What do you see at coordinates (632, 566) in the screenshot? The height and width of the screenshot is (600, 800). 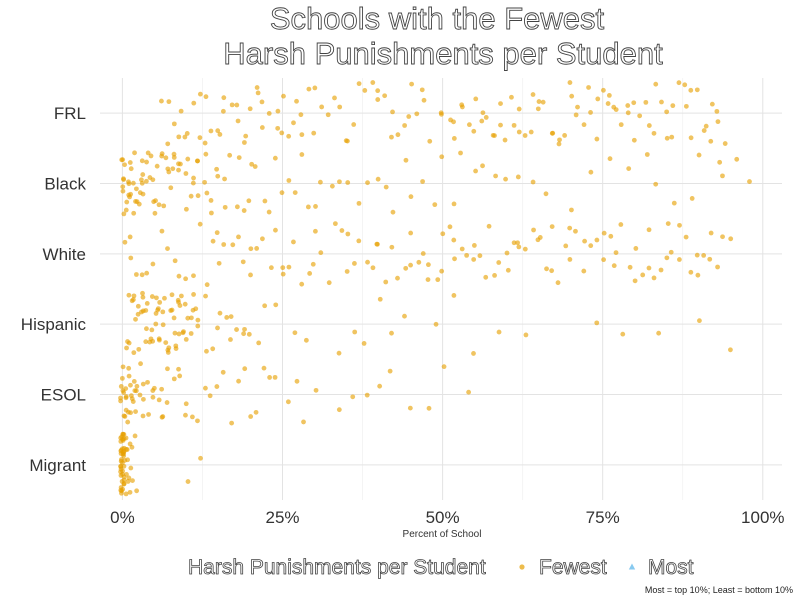 I see `legend-key-most` at bounding box center [632, 566].